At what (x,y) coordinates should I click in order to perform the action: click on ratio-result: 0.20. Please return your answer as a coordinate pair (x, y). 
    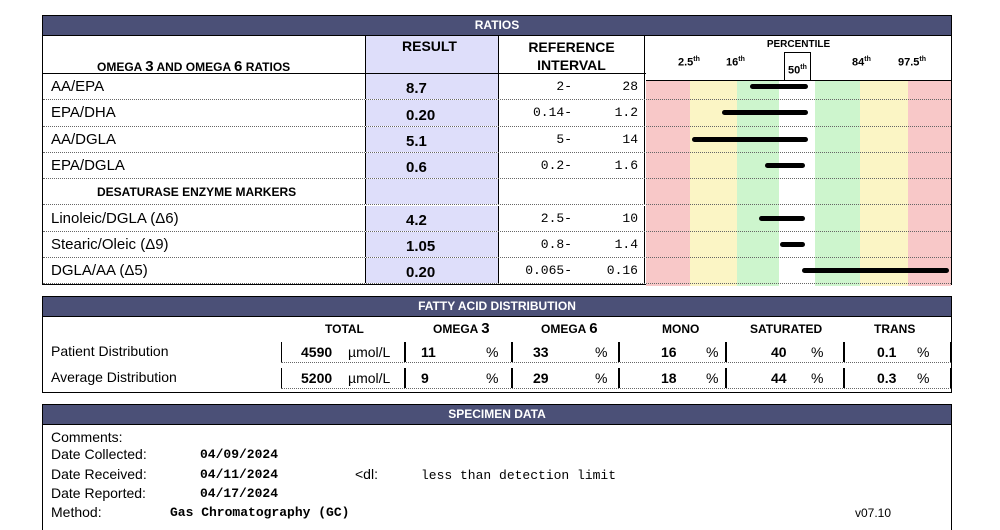
    Looking at the image, I should click on (432, 271).